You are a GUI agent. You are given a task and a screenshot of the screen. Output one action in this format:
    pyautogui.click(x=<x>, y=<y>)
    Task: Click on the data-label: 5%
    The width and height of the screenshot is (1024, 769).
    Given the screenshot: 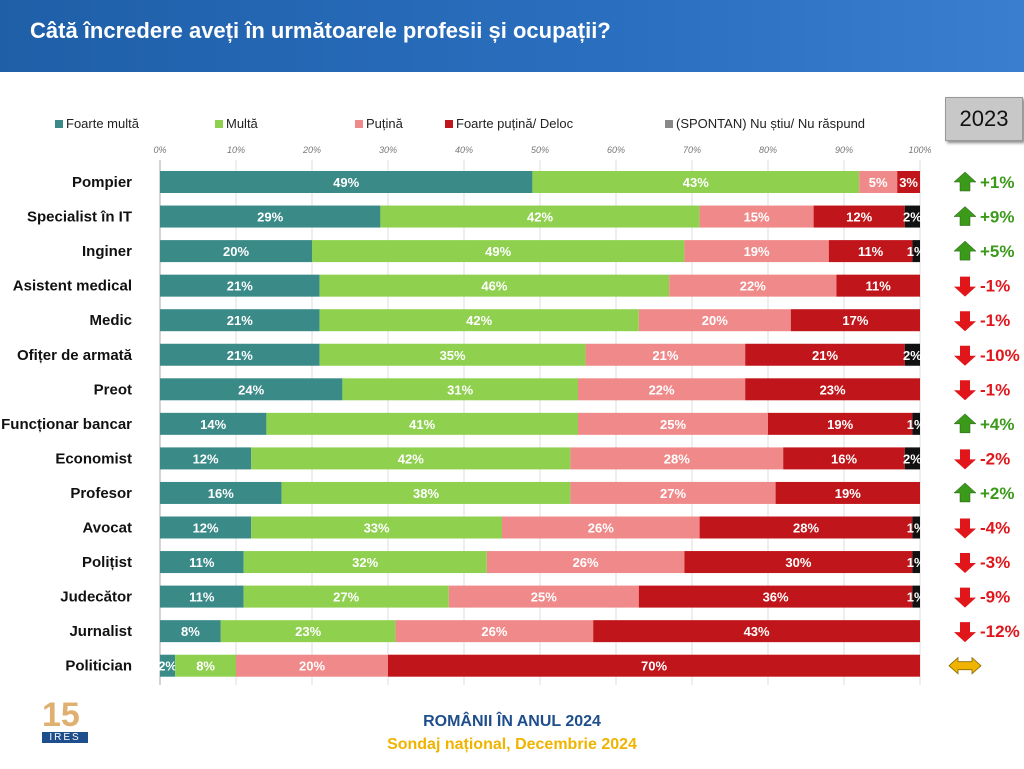 What is the action you would take?
    pyautogui.click(x=878, y=182)
    